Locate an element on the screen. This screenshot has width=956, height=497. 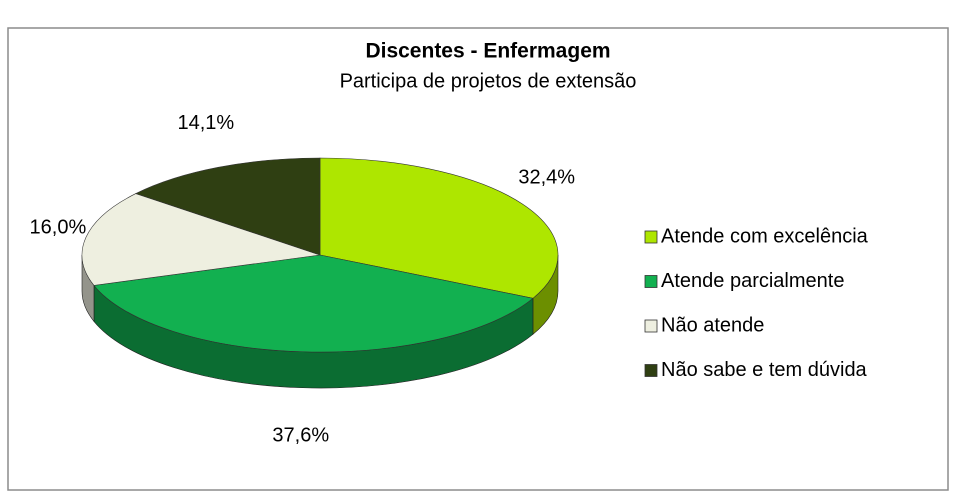
data-label: 32,4% is located at coordinates (546, 178).